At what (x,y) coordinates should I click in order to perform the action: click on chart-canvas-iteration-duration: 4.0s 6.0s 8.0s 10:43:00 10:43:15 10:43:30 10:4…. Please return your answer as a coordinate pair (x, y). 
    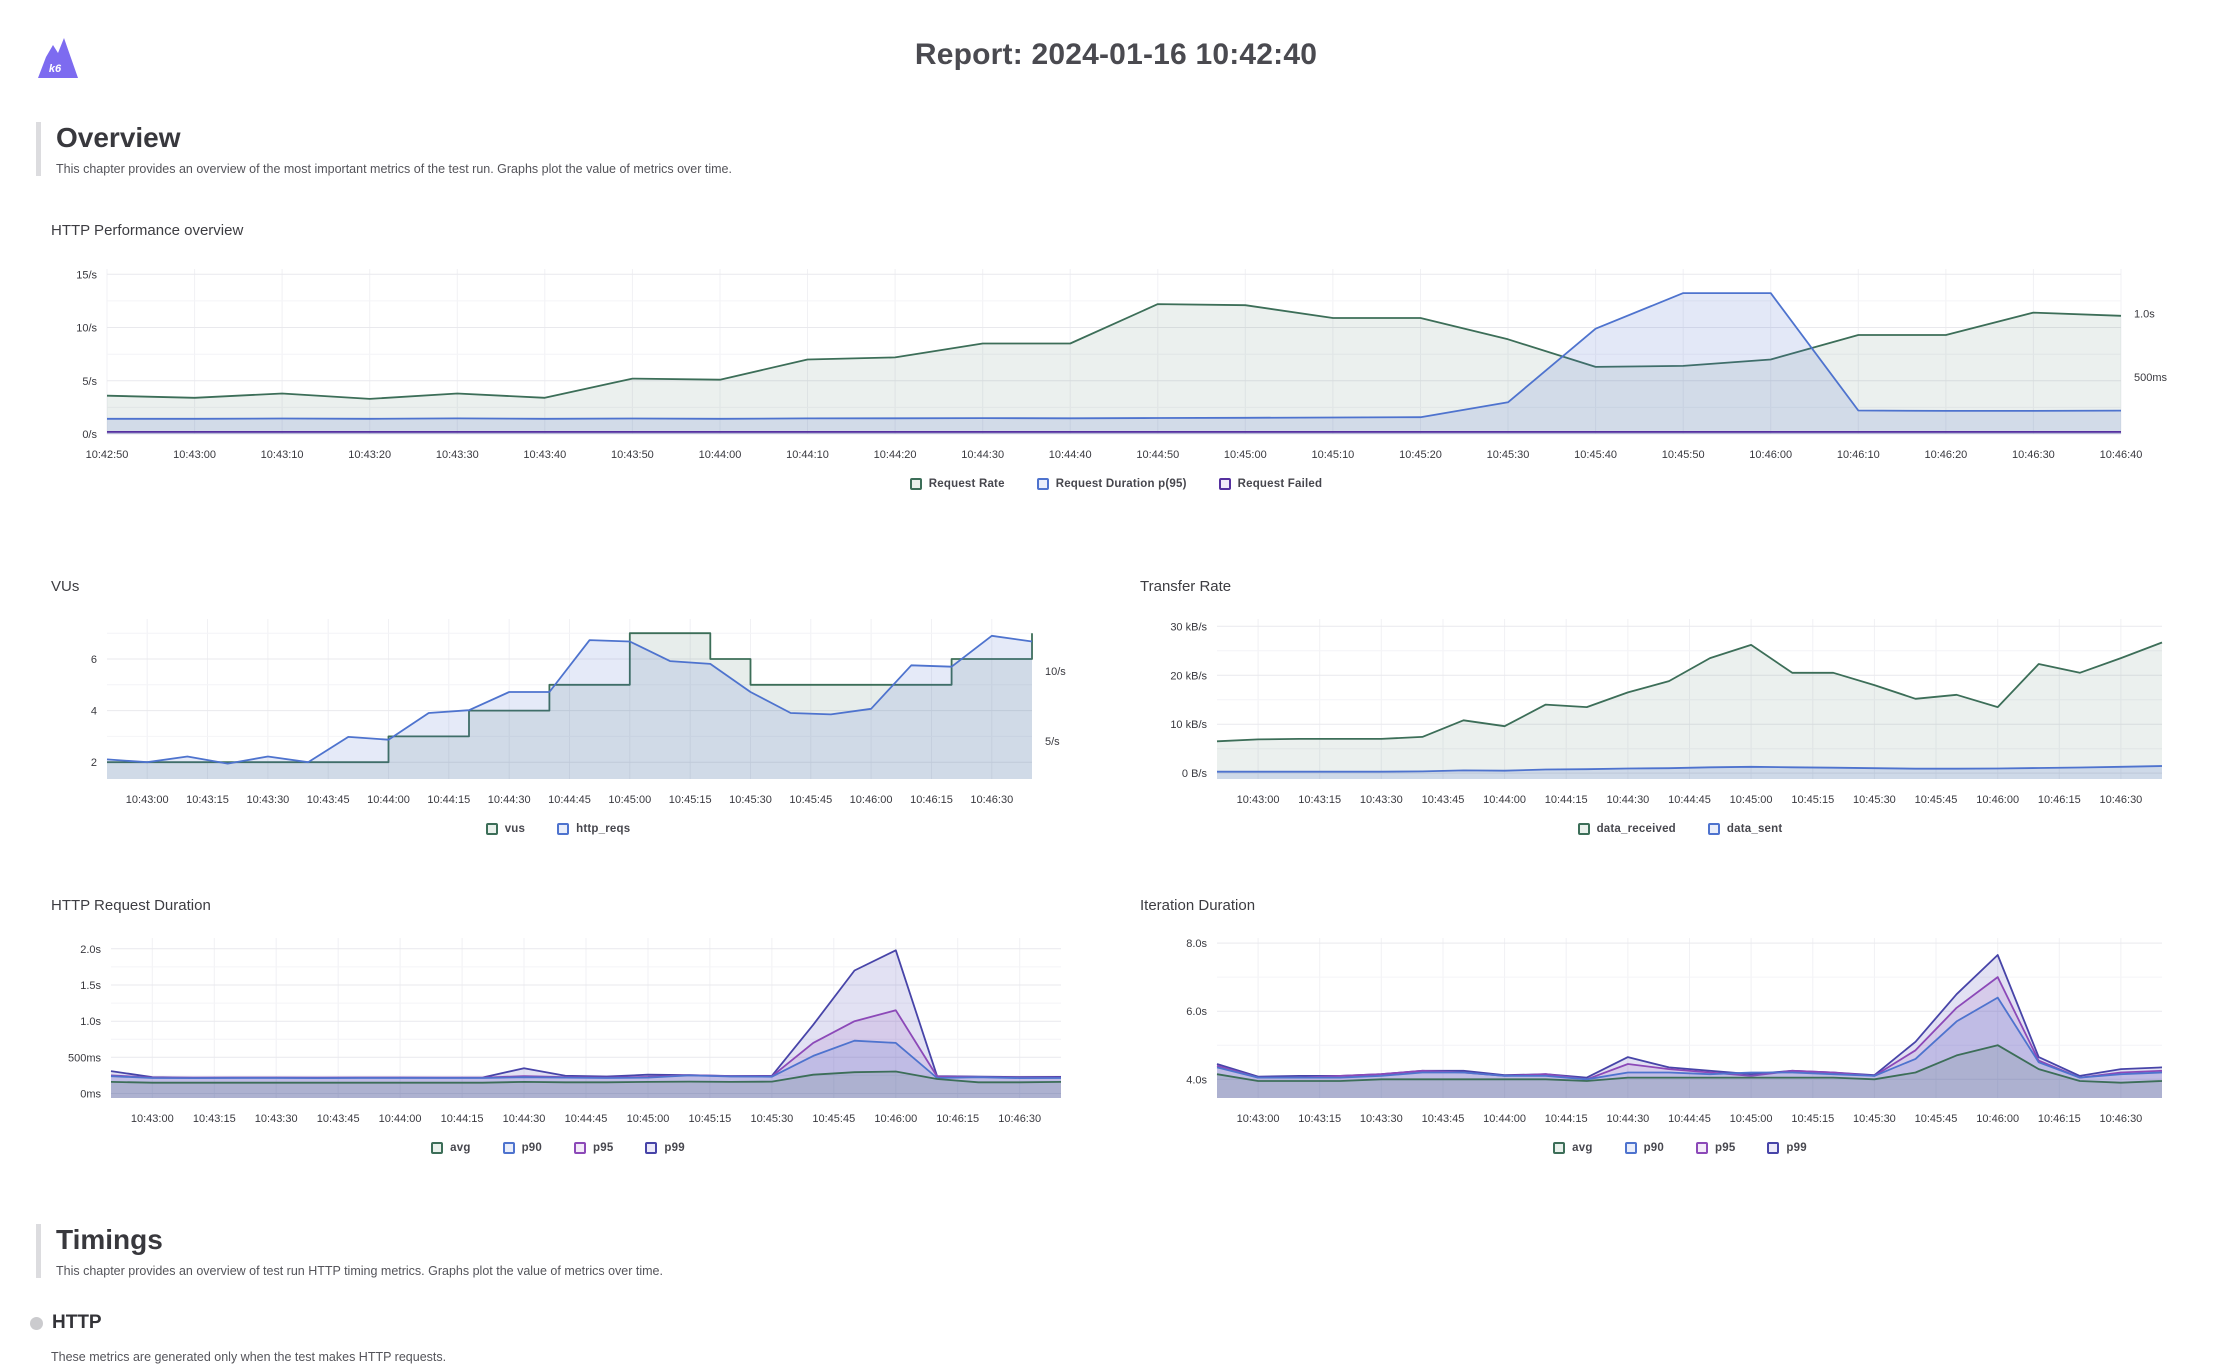
    Looking at the image, I should click on (1678, 1029).